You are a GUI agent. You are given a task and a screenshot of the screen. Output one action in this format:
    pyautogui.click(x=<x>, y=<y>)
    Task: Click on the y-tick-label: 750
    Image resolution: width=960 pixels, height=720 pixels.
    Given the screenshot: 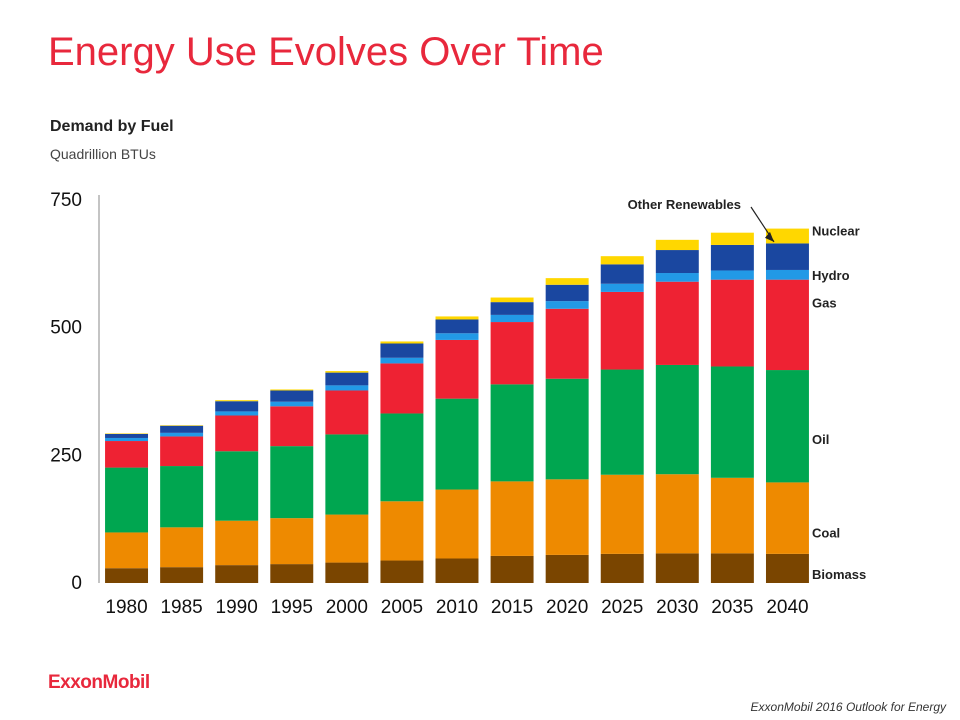 What is the action you would take?
    pyautogui.click(x=66, y=200)
    